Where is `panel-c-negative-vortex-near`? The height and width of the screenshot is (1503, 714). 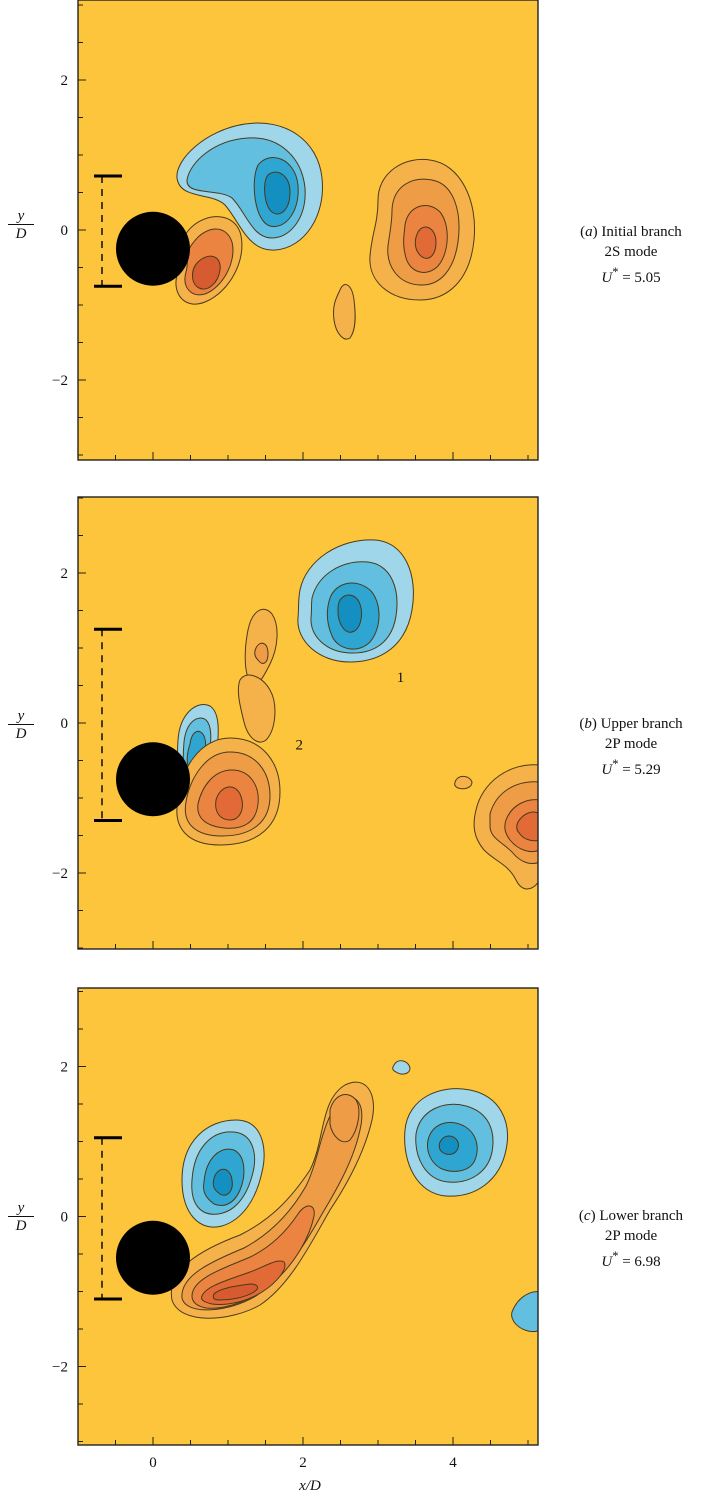 panel-c-negative-vortex-near is located at coordinates (223, 1173).